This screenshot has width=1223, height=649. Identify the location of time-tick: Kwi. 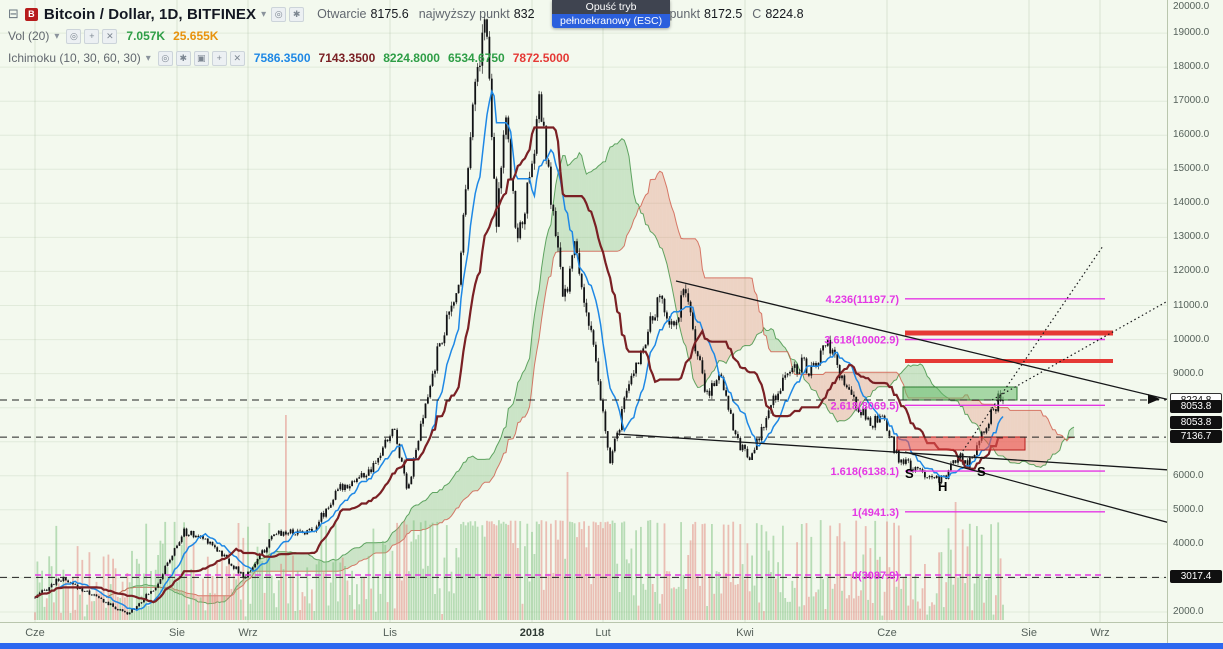
(745, 633).